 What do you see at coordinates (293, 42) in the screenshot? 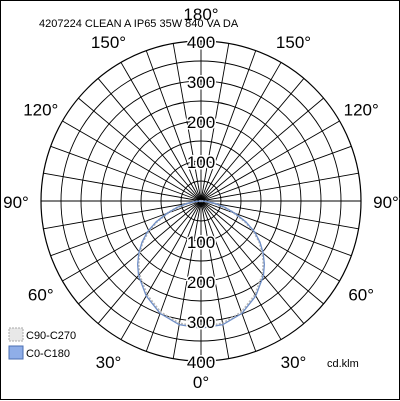
I see `angle-label-150-right: 150°` at bounding box center [293, 42].